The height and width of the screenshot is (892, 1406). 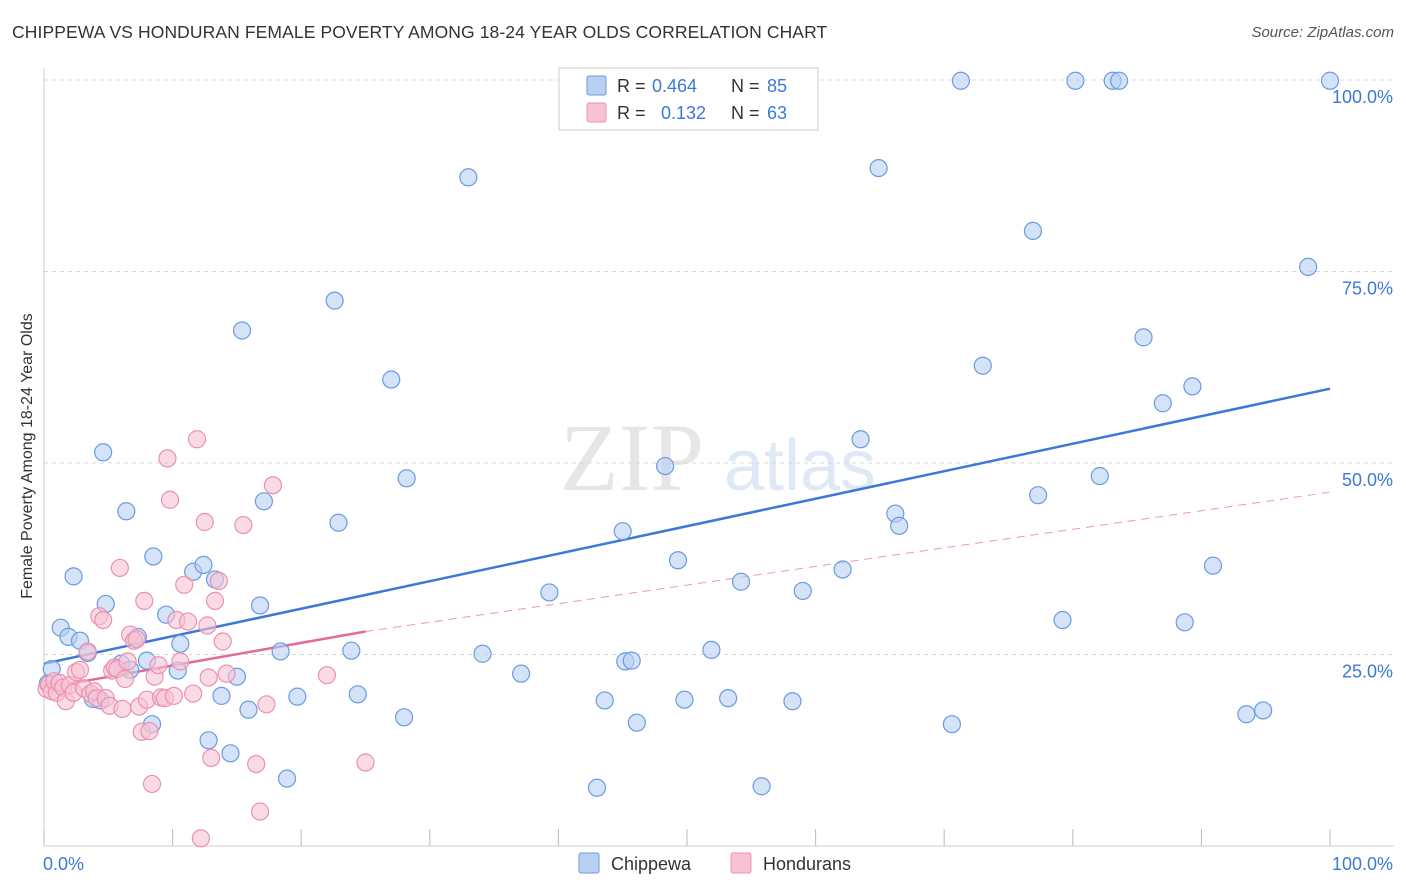 I want to click on legend-bottom-swatch-hondurans, so click(x=741, y=863).